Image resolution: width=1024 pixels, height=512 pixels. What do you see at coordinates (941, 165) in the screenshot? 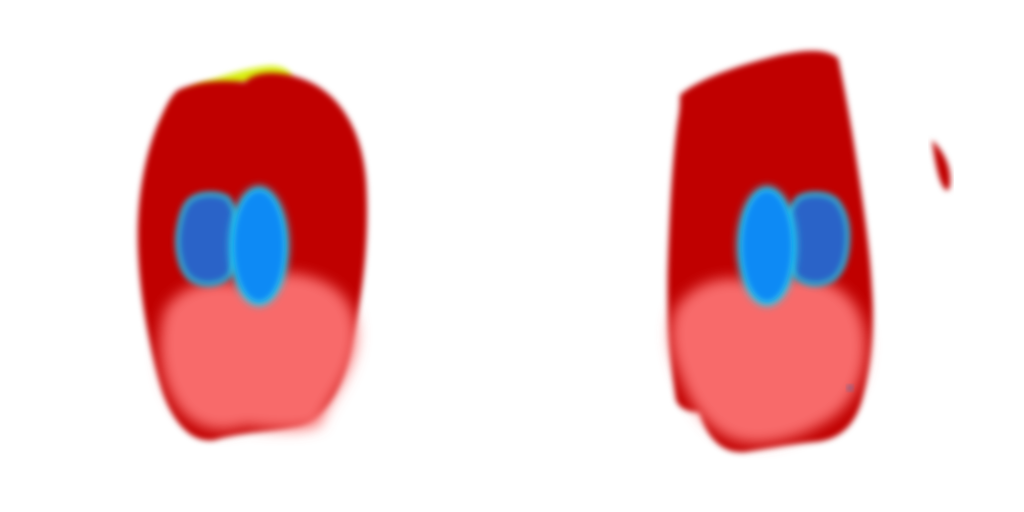
I see `outer-region` at bounding box center [941, 165].